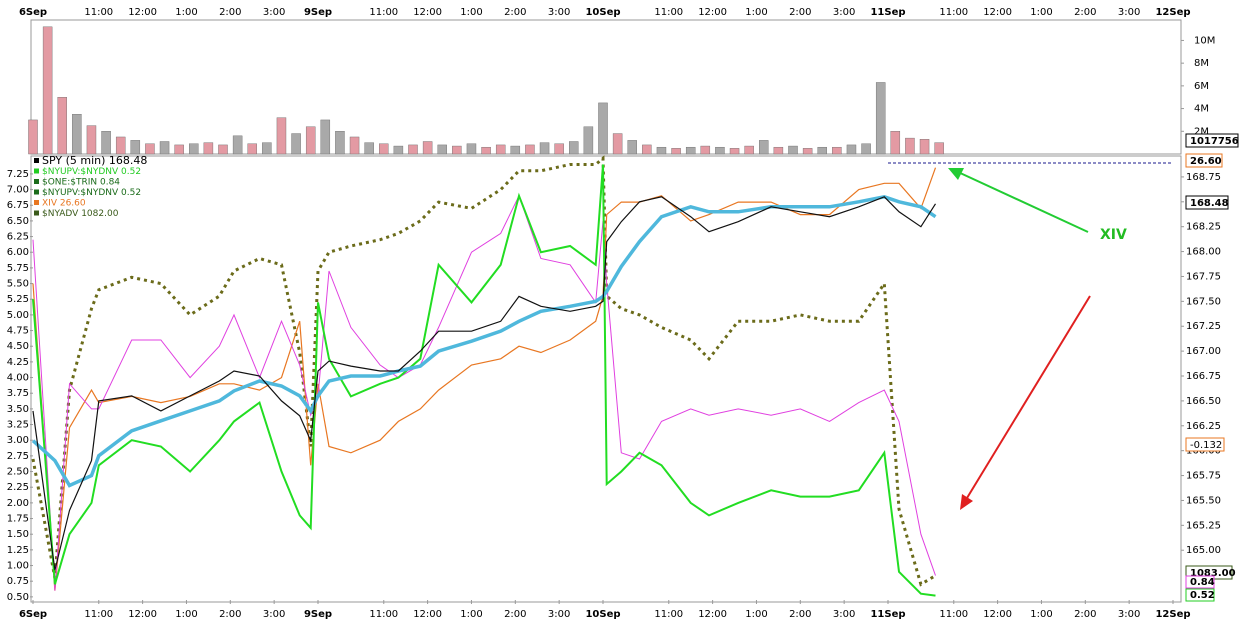 The width and height of the screenshot is (1254, 626). Describe the element at coordinates (1204, 160) in the screenshot. I see `badge: 26.60` at that location.